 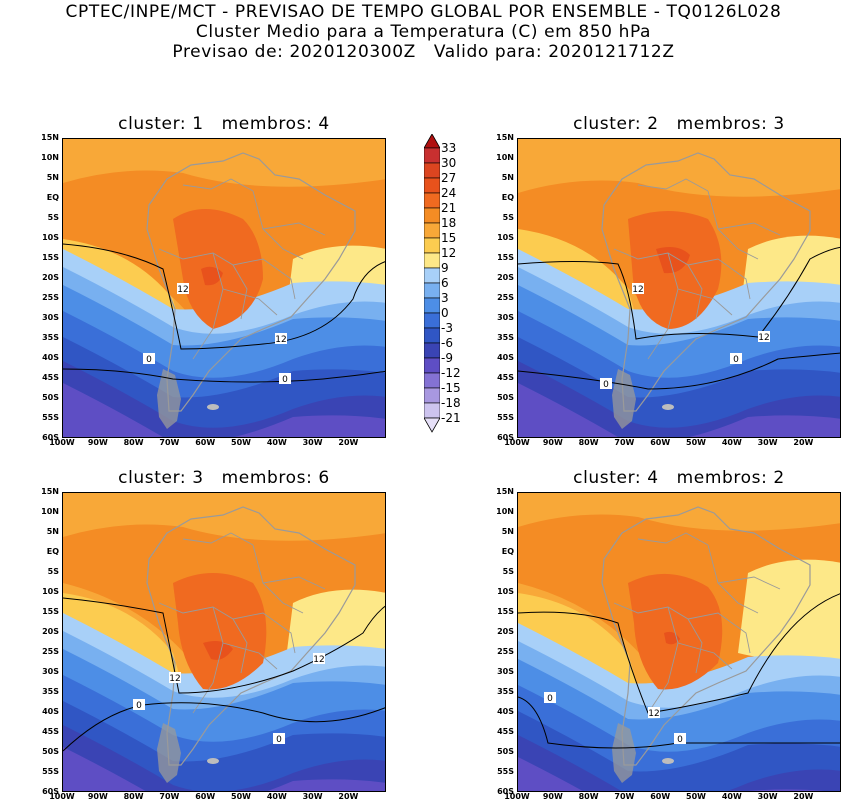 I want to click on lat-label: 5S, so click(x=53, y=571).